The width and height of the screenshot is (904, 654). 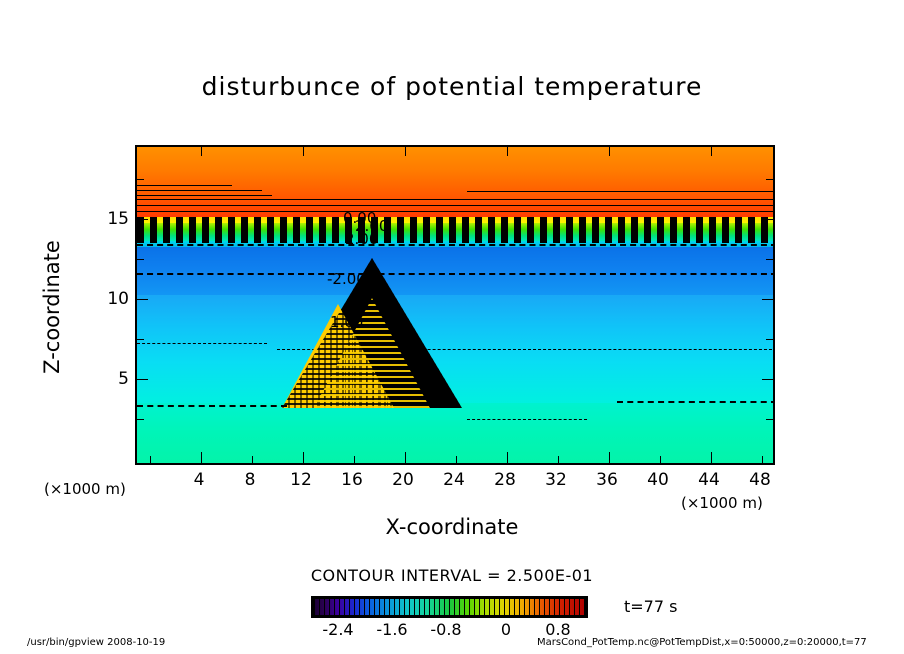 I want to click on x-tick-label: 40, so click(x=658, y=480).